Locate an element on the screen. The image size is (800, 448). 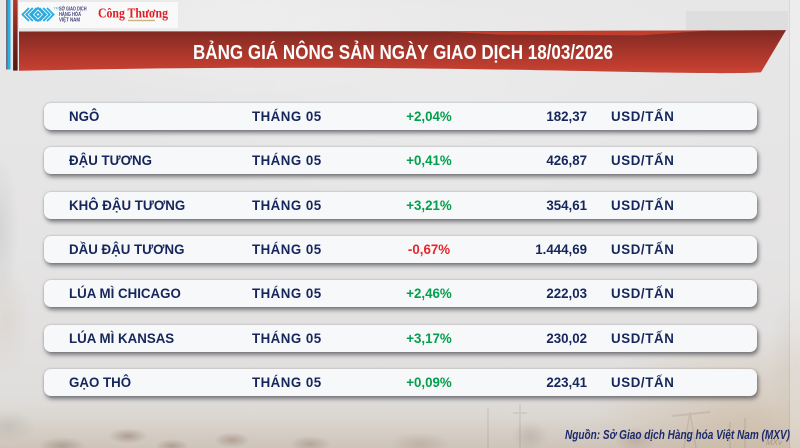
svg-text: SỞ GIAO DỊCH is located at coordinates (73, 8).